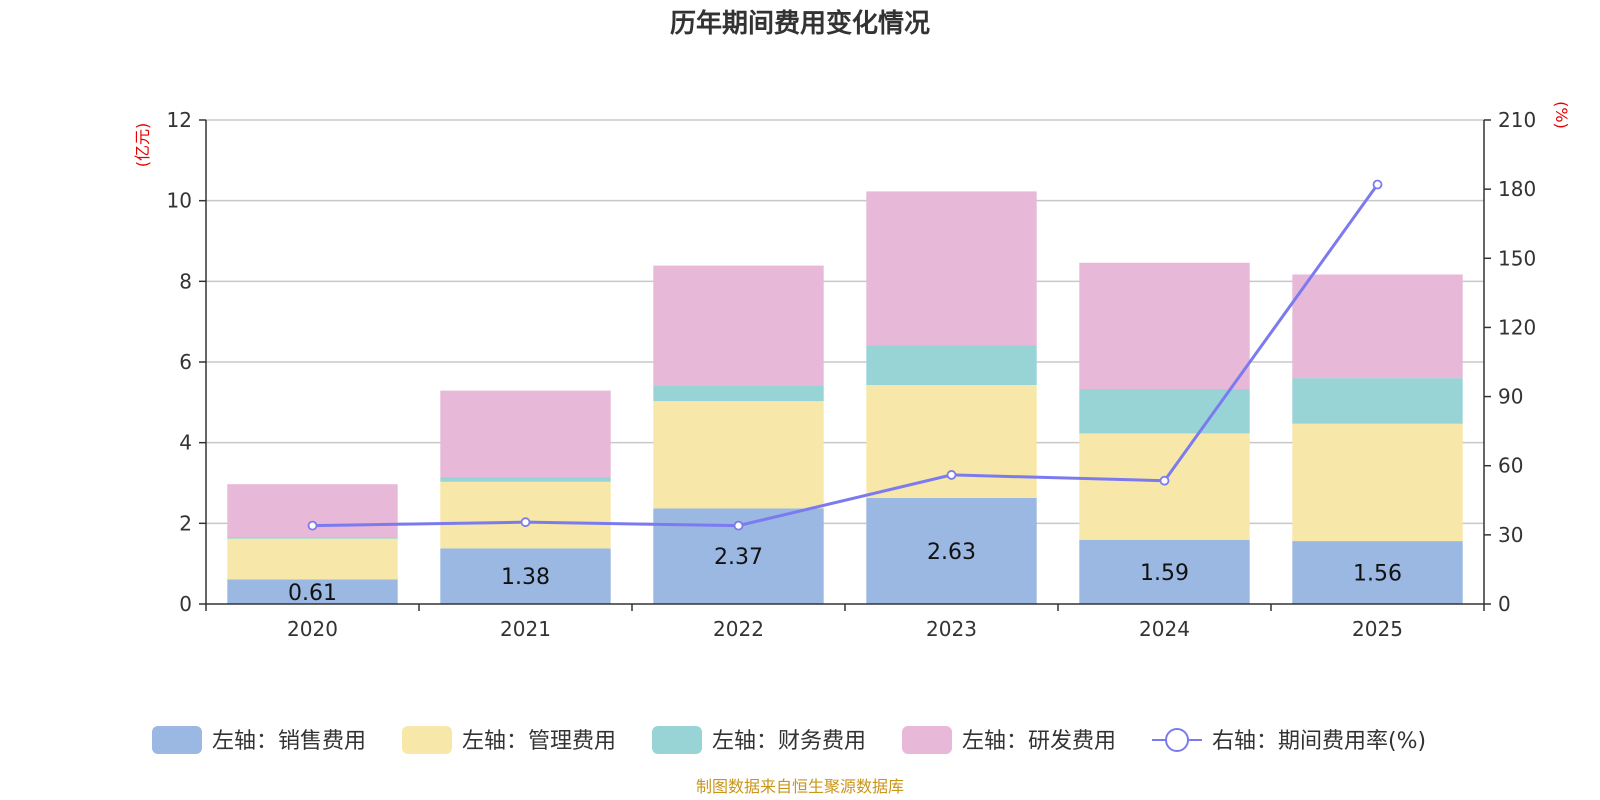  What do you see at coordinates (1377, 629) in the screenshot?
I see `x-tick-label: 2025` at bounding box center [1377, 629].